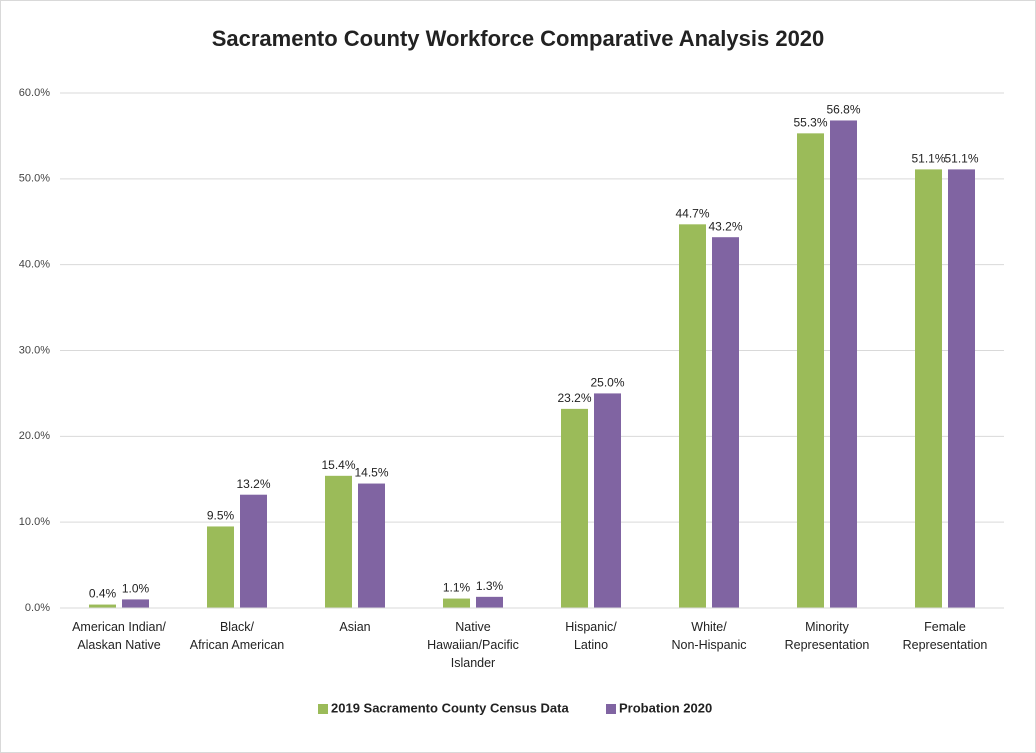 Image resolution: width=1036 pixels, height=753 pixels. Describe the element at coordinates (490, 586) in the screenshot. I see `value-label: 1.3%` at that location.